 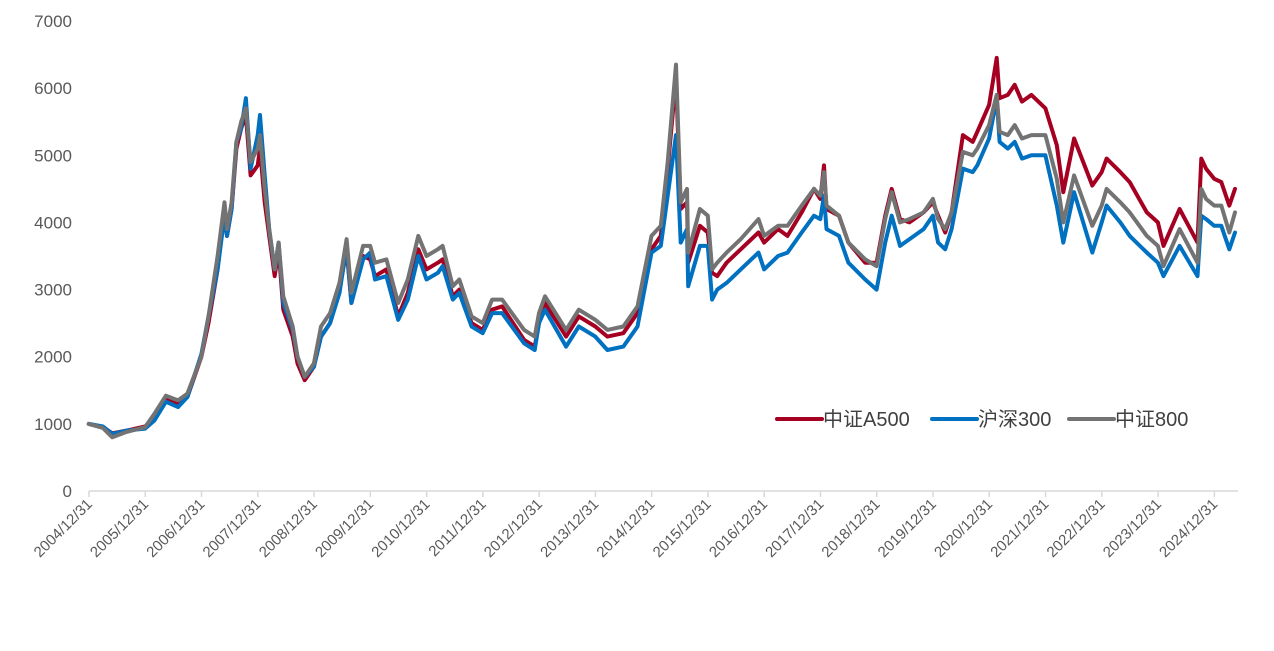 I want to click on x-tick-label: 2010/12/31, so click(x=400, y=528).